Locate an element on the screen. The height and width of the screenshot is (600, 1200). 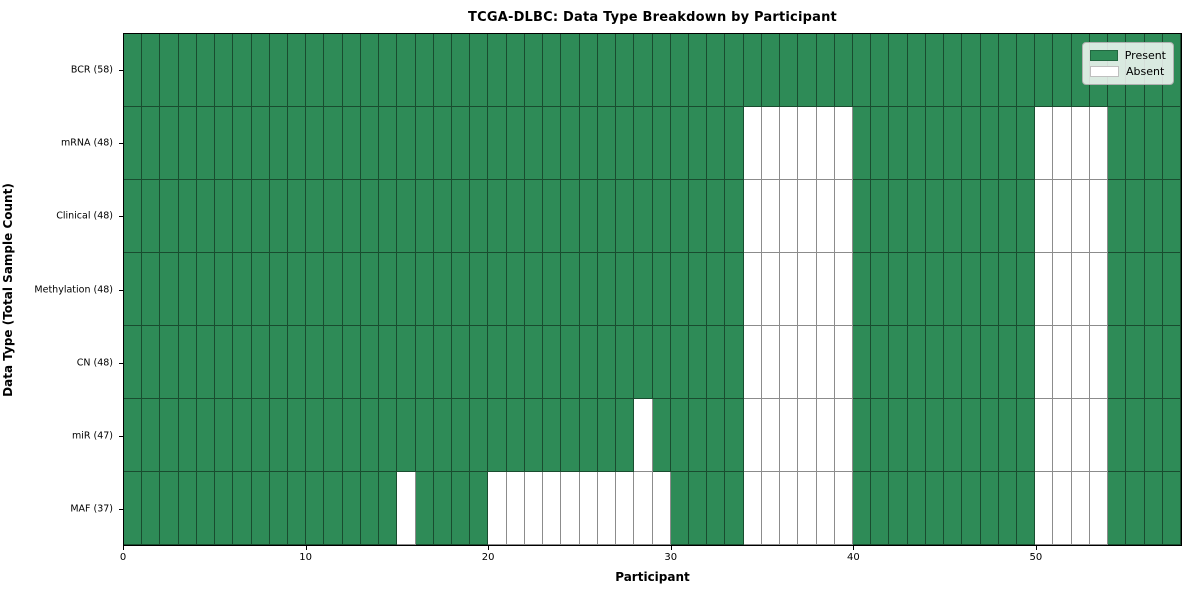
y-tick-label: miR (47) is located at coordinates (92, 436).